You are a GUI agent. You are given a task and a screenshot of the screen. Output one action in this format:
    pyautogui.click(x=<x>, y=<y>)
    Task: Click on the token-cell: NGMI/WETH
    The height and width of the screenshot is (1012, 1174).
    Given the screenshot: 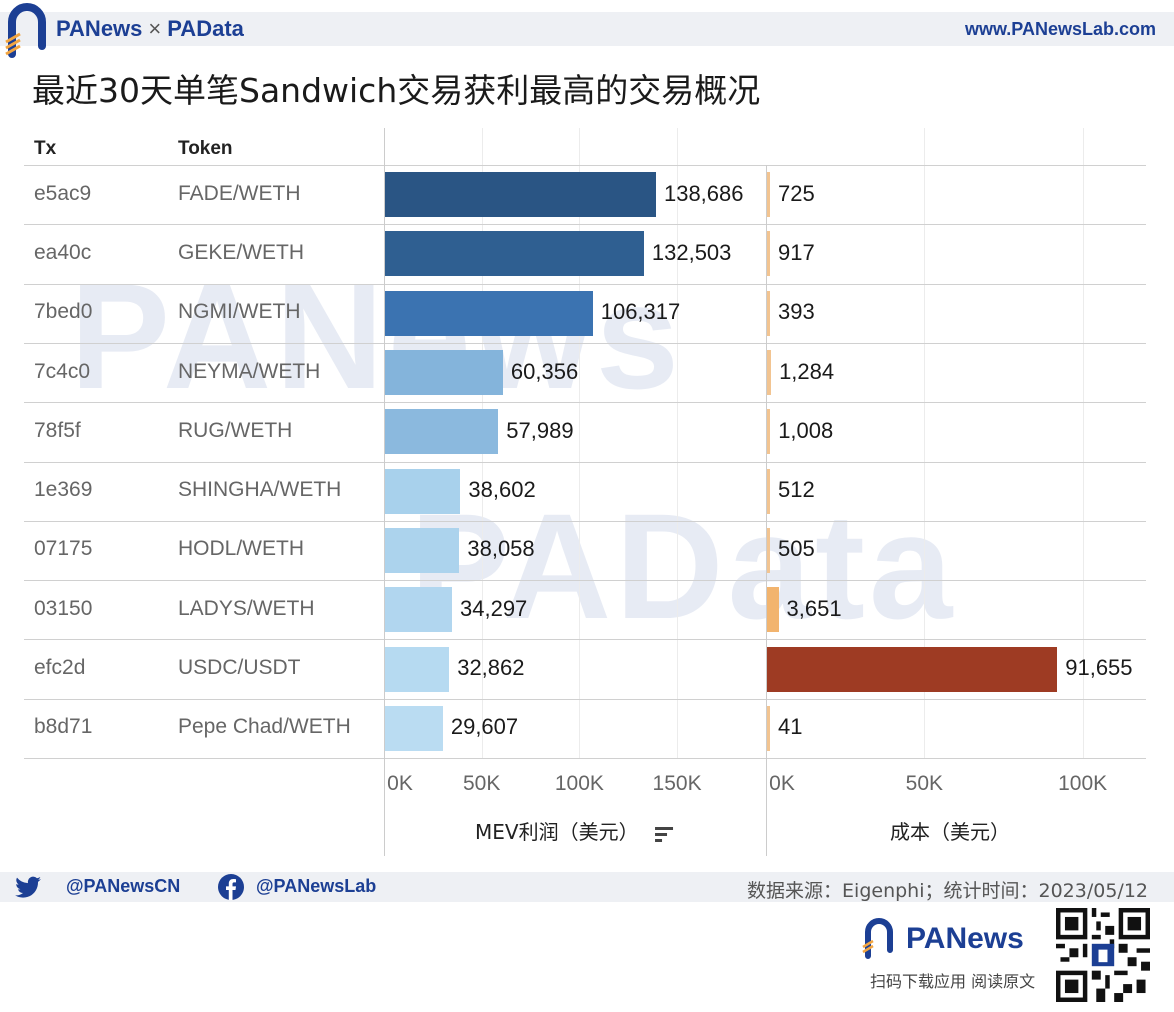 What is the action you would take?
    pyautogui.click(x=239, y=312)
    